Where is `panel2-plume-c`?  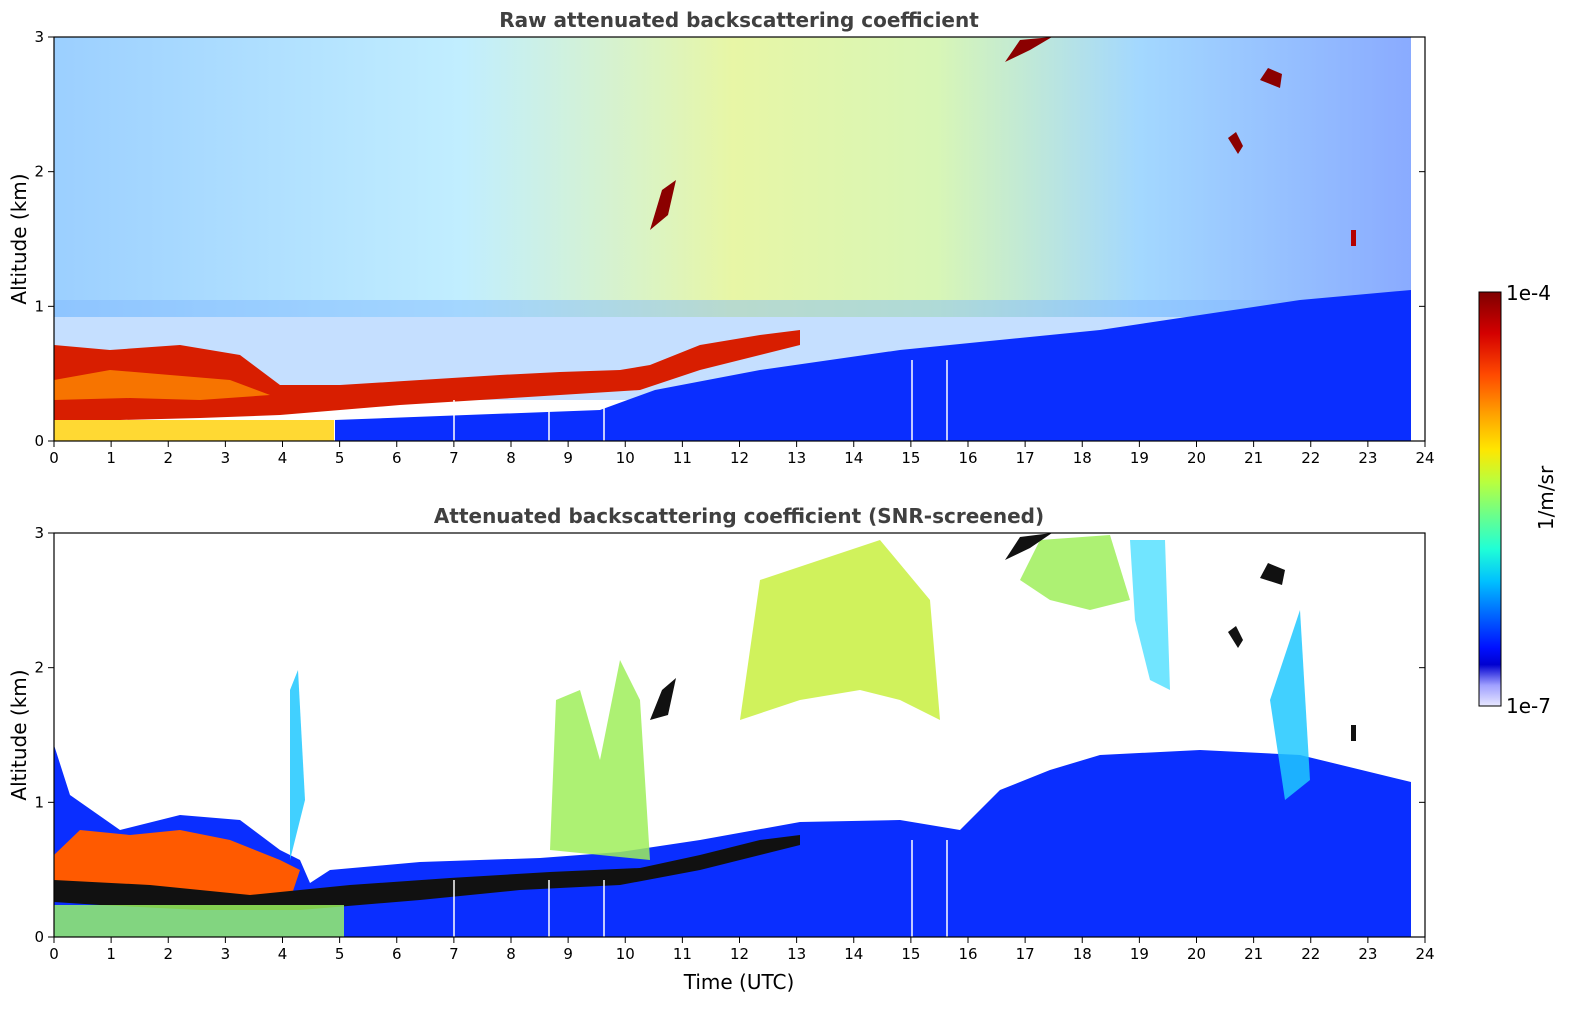
panel2-plume-c is located at coordinates (1075, 572).